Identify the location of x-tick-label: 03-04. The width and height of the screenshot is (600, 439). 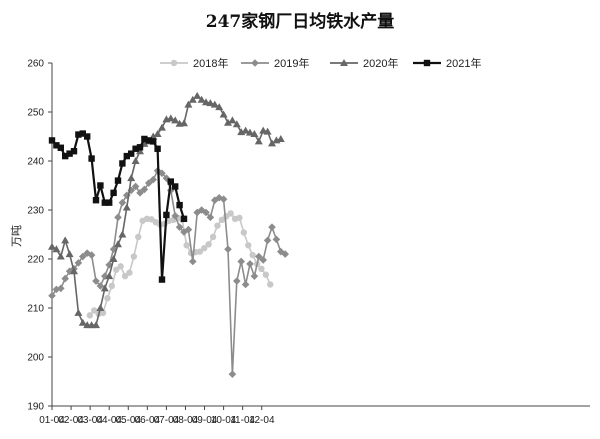
(90, 420).